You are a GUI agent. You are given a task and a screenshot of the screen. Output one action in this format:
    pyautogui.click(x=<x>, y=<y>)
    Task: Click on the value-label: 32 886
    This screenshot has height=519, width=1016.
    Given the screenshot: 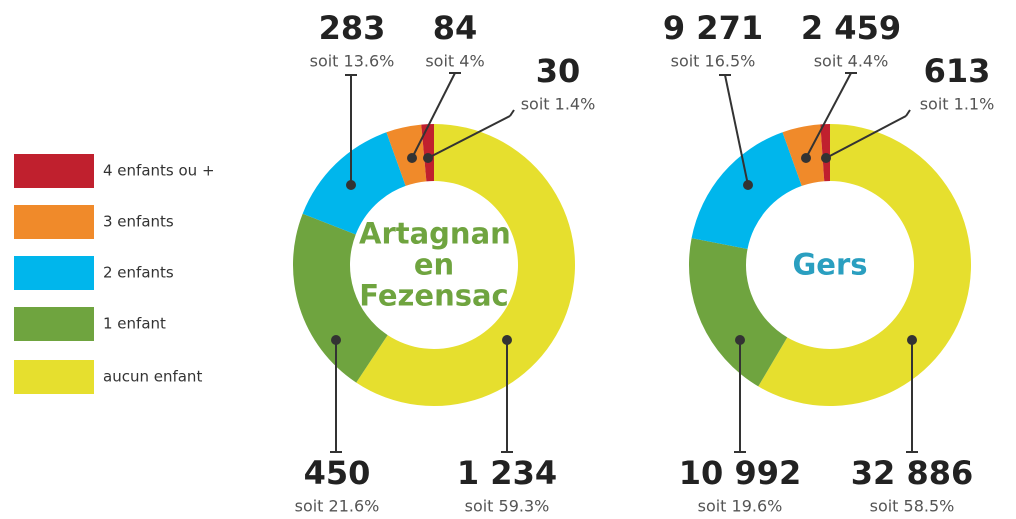 What is the action you would take?
    pyautogui.click(x=912, y=473)
    